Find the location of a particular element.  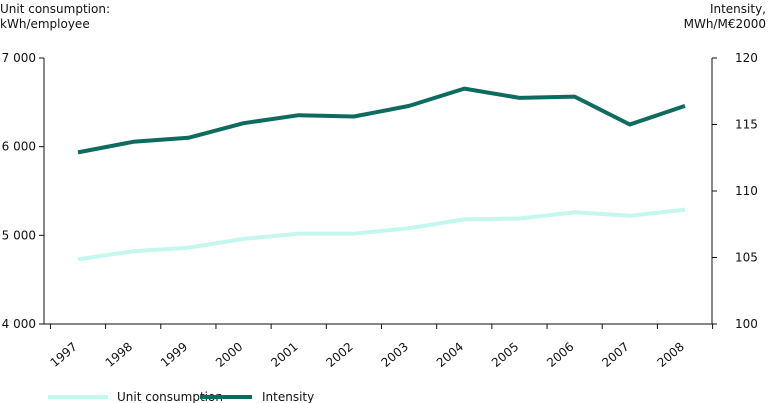

right-tick-label: 105 is located at coordinates (746, 258).